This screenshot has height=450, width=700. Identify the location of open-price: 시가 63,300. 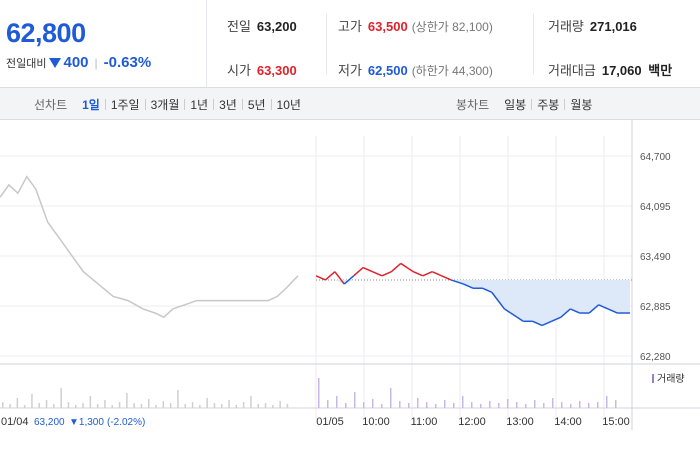
(262, 69).